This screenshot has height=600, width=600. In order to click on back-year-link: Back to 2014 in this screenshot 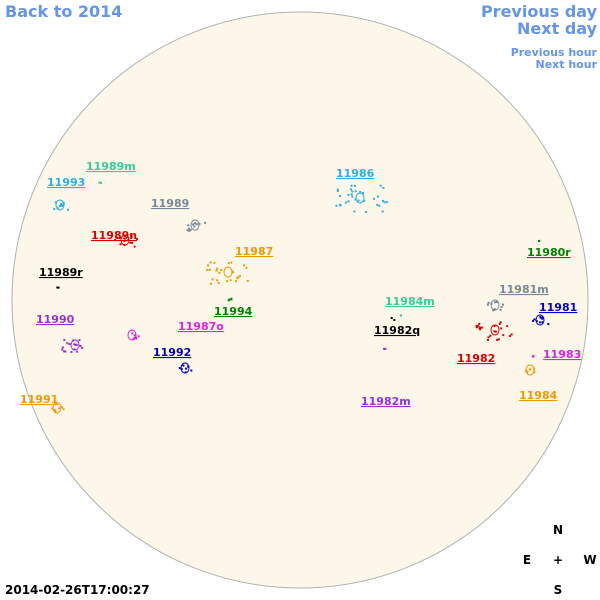, I will do `click(63, 11)`.